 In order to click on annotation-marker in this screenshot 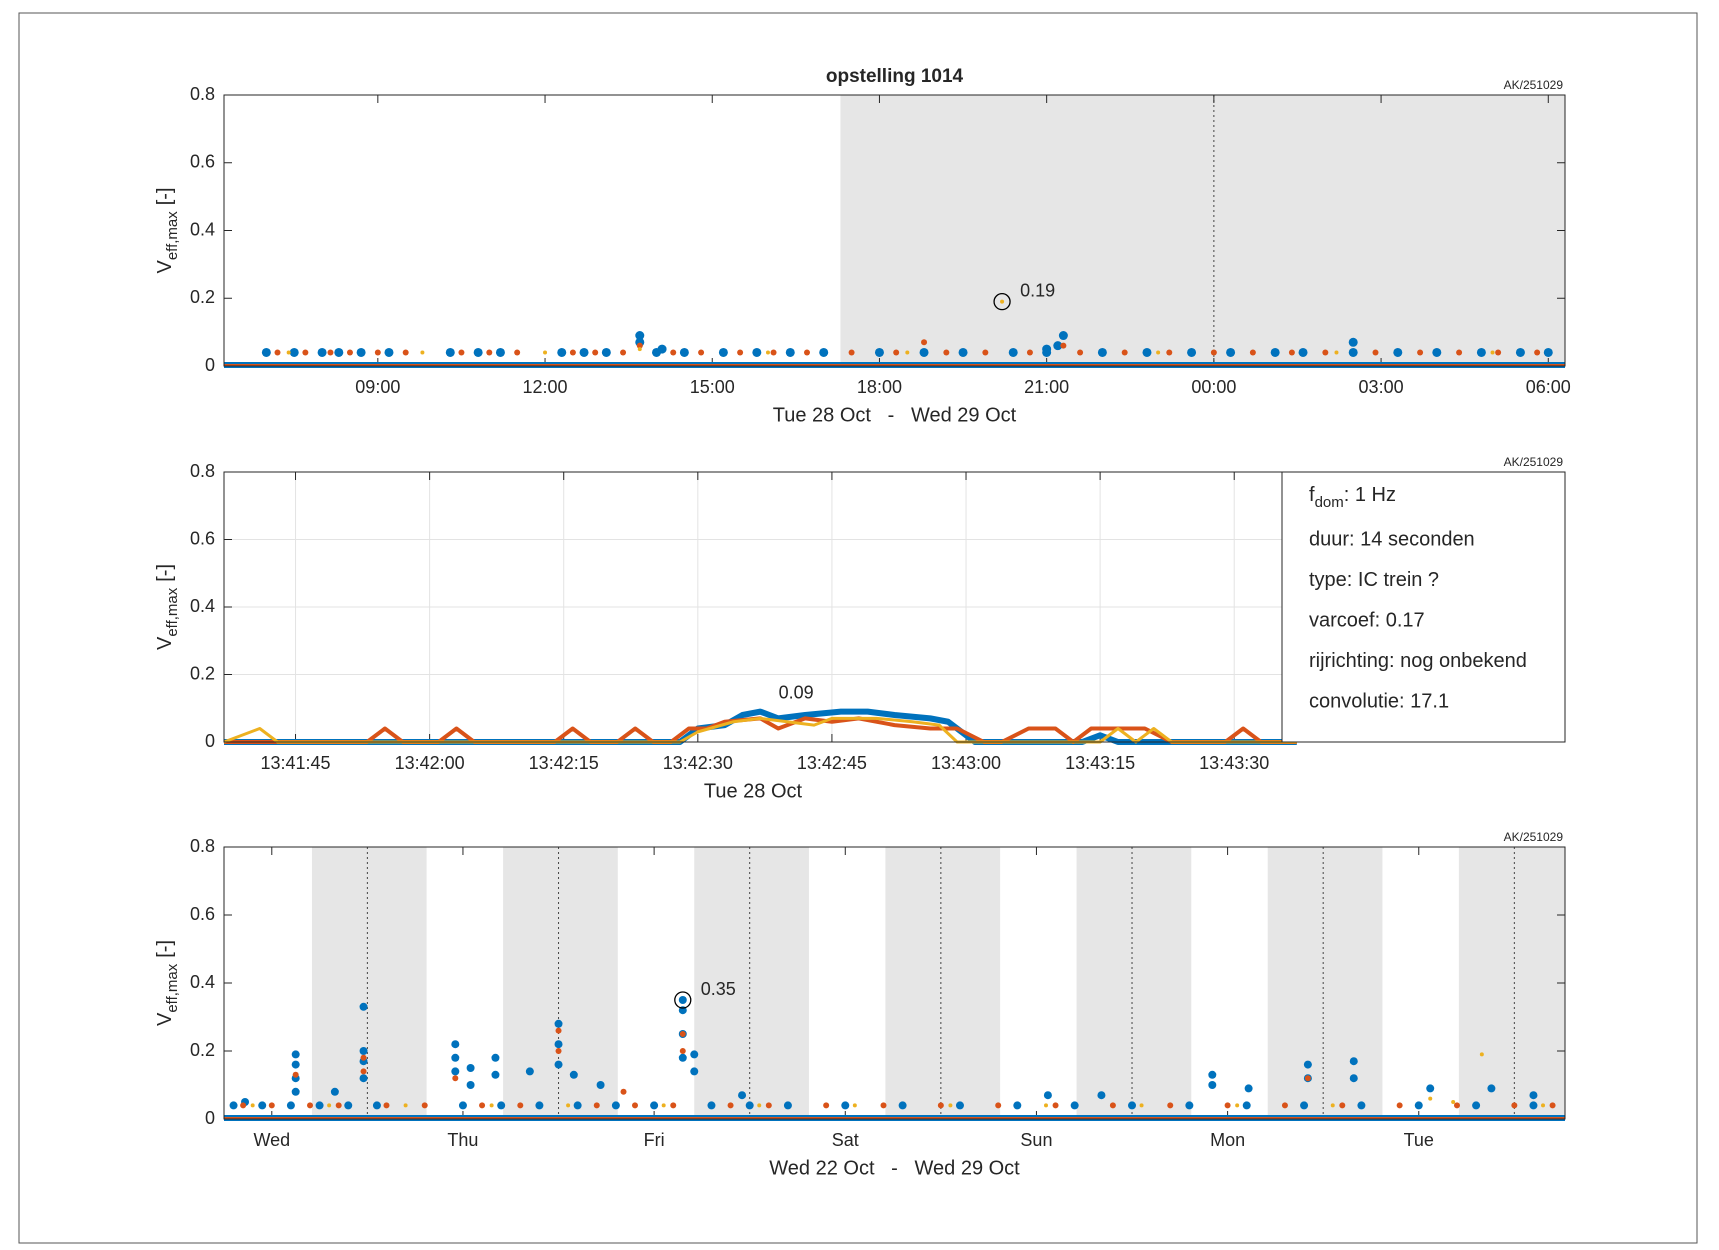, I will do `click(1002, 301)`.